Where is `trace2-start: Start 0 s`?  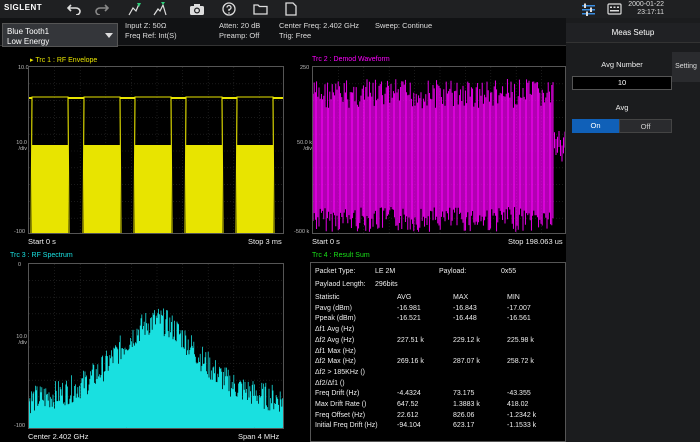
trace2-start: Start 0 s is located at coordinates (326, 241).